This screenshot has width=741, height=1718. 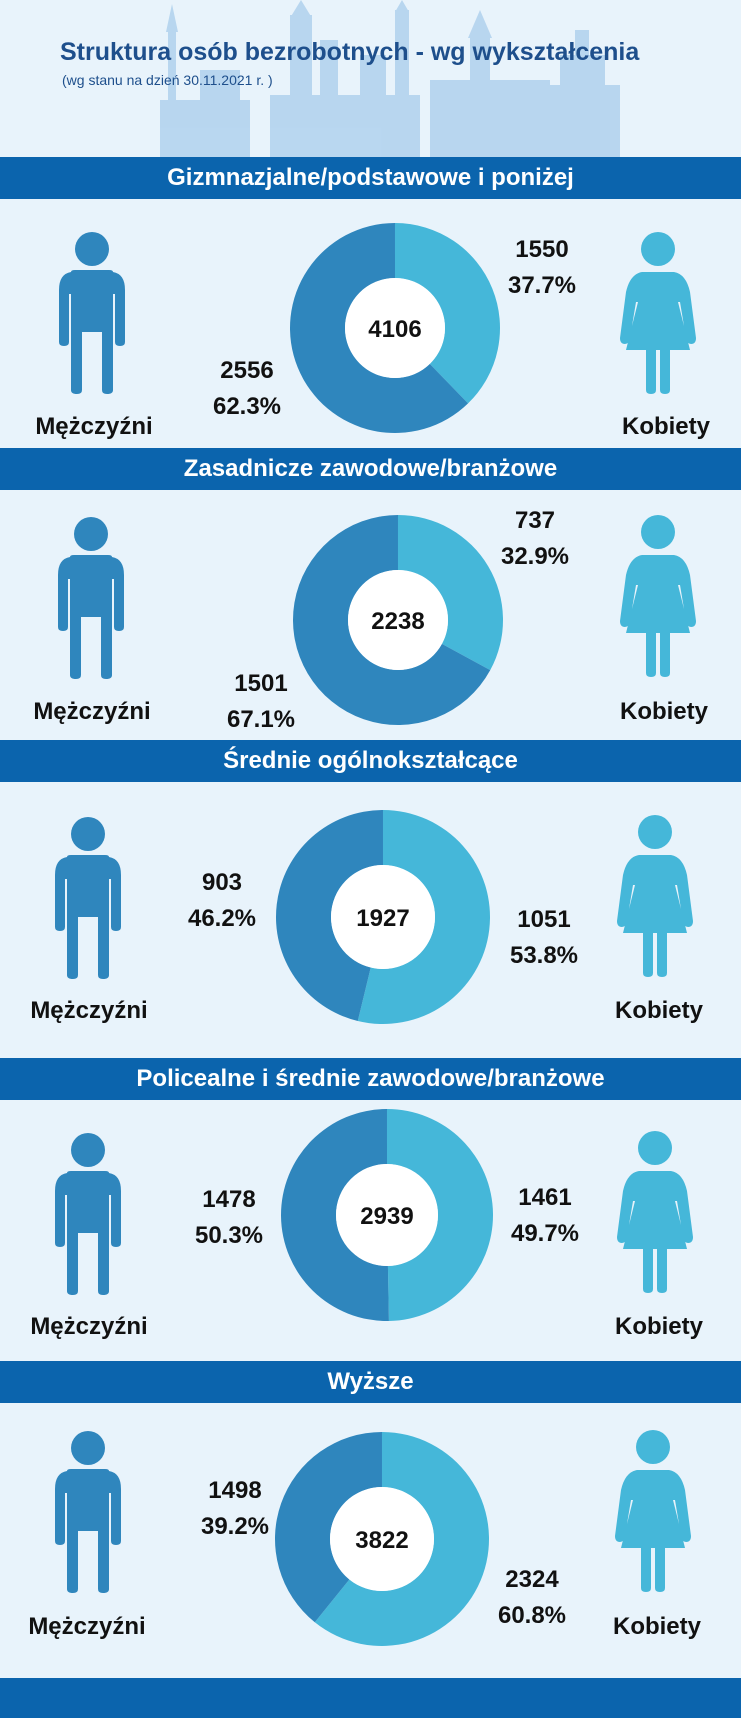 I want to click on women-value-label-percent: 32.9%, so click(x=535, y=556).